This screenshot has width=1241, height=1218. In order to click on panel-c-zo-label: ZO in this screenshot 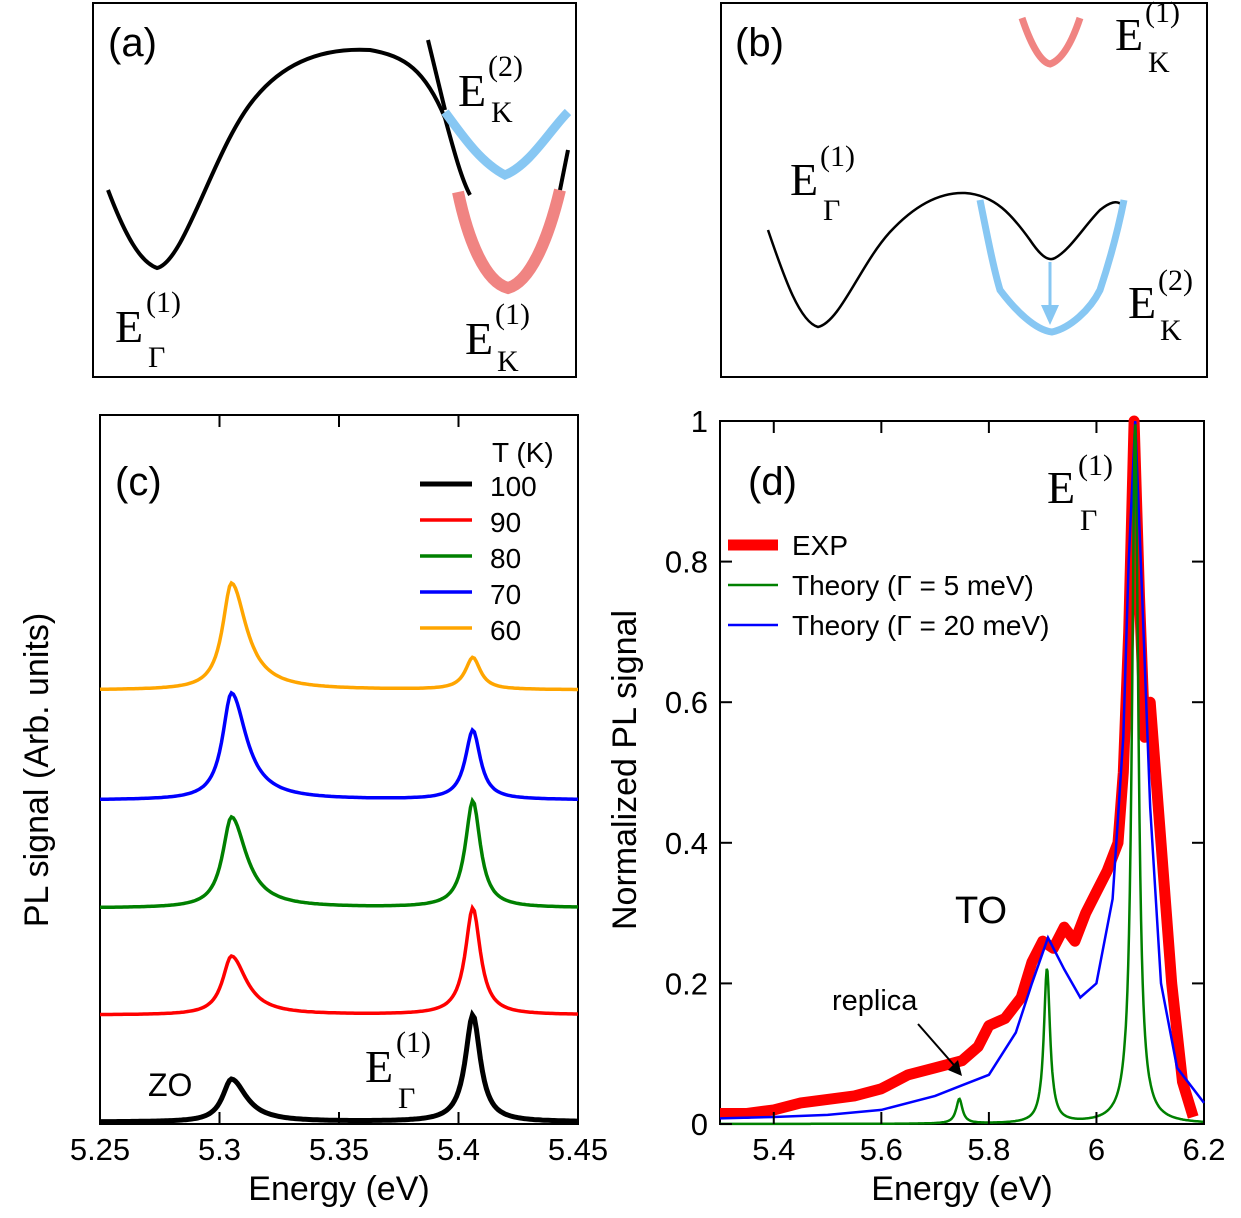, I will do `click(170, 1085)`.